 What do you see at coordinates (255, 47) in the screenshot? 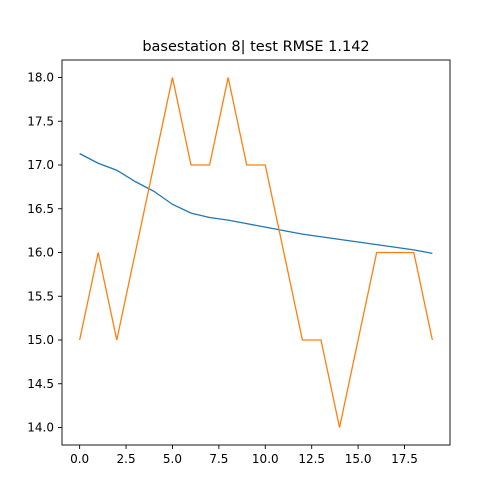
I see `chart-title: basestation 8| test RMSE 1.142` at bounding box center [255, 47].